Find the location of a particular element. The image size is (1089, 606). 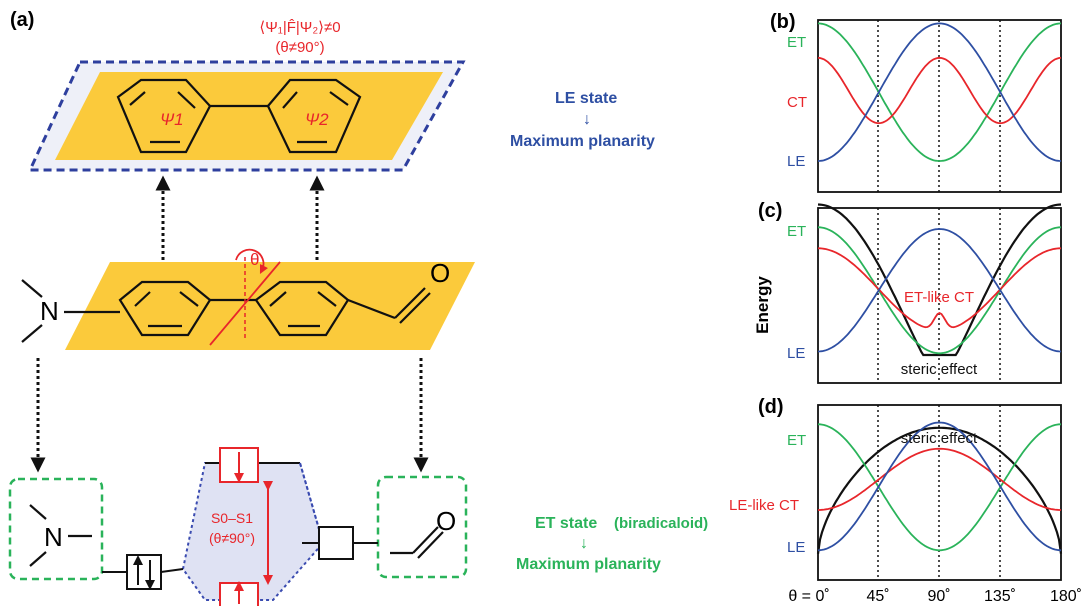

mo-diagram is located at coordinates (240, 526).